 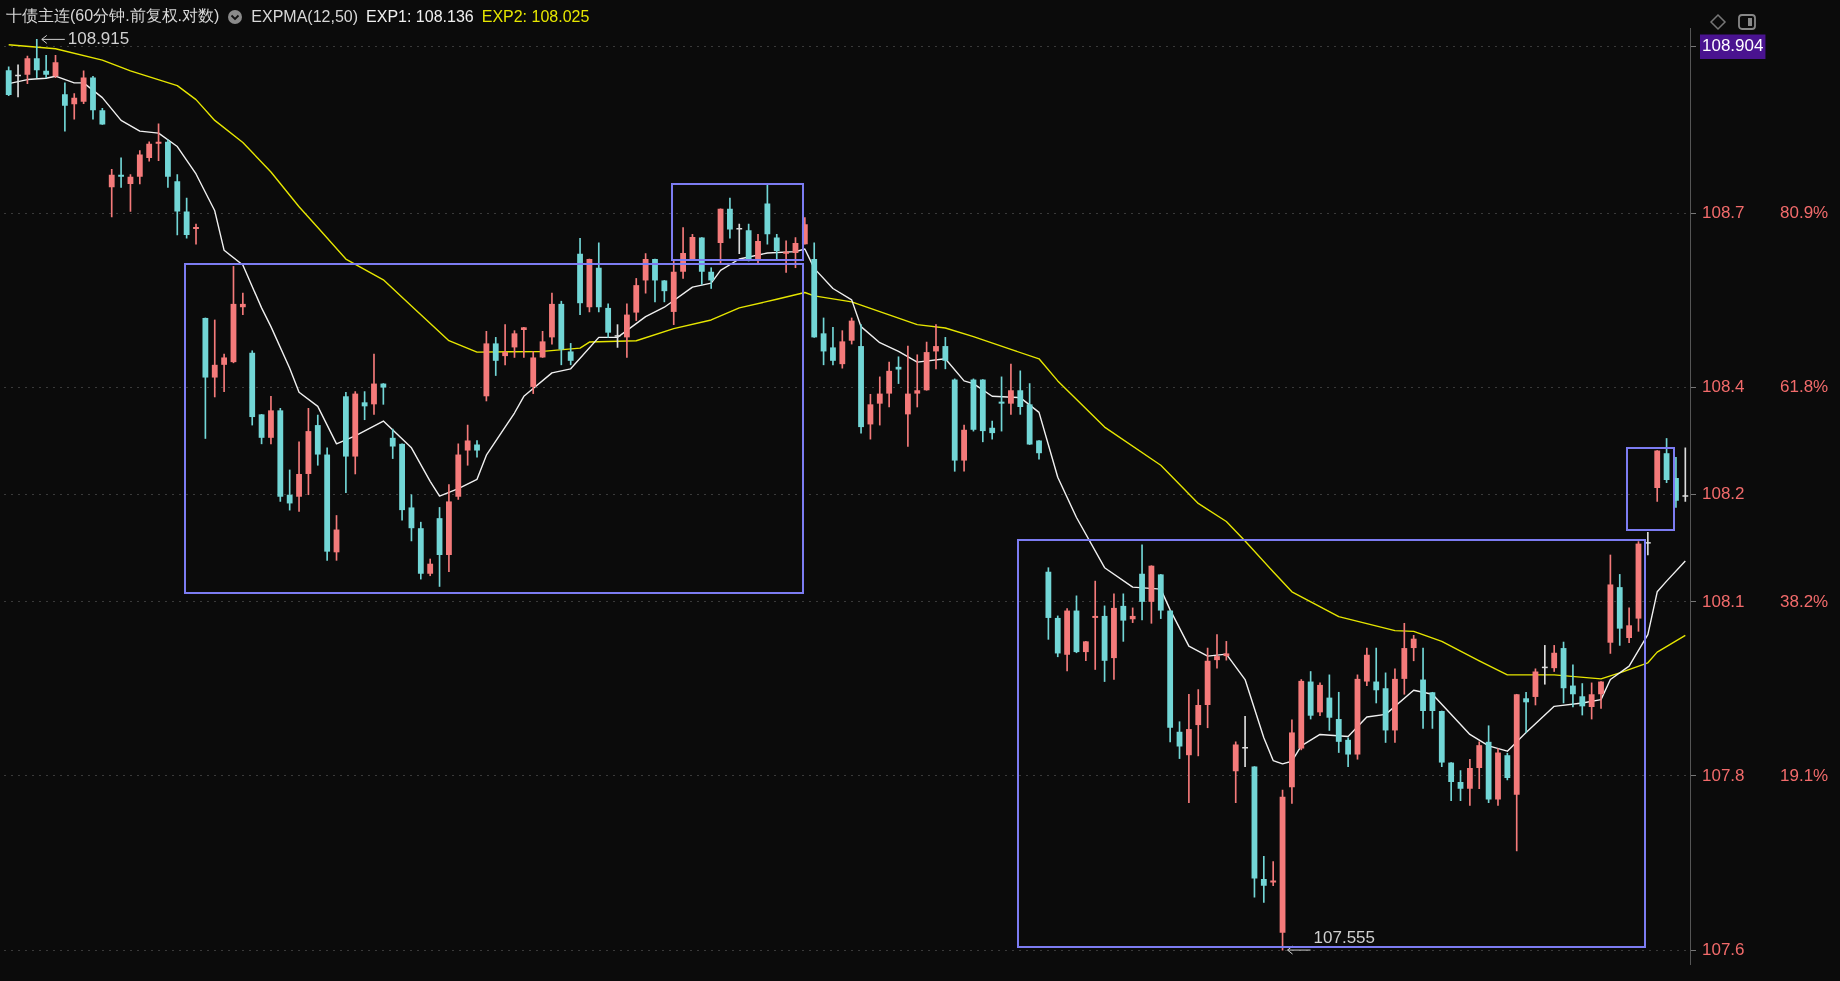 What do you see at coordinates (1344, 937) in the screenshot?
I see `annotation: 107.555` at bounding box center [1344, 937].